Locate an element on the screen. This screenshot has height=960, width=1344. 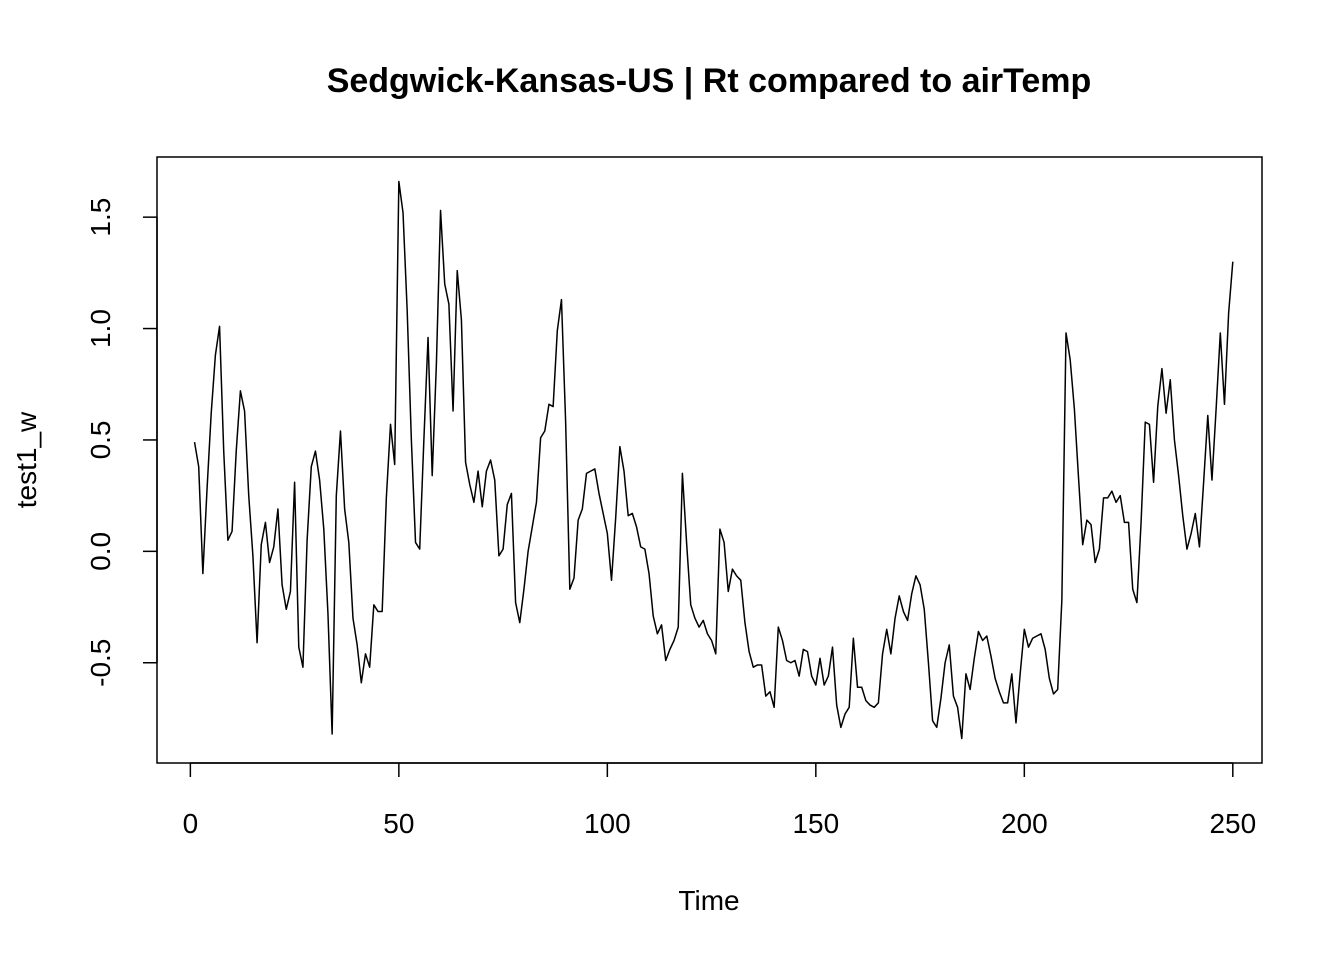
x-tick-label: 150 is located at coordinates (815, 823).